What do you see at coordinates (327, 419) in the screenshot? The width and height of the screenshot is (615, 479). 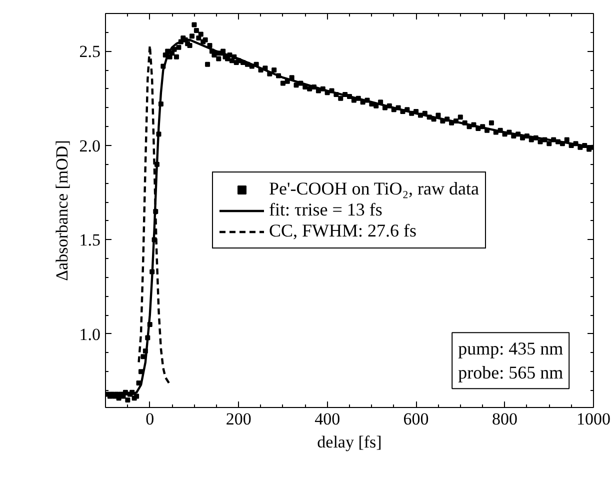 I see `x-tick-label: 400` at bounding box center [327, 419].